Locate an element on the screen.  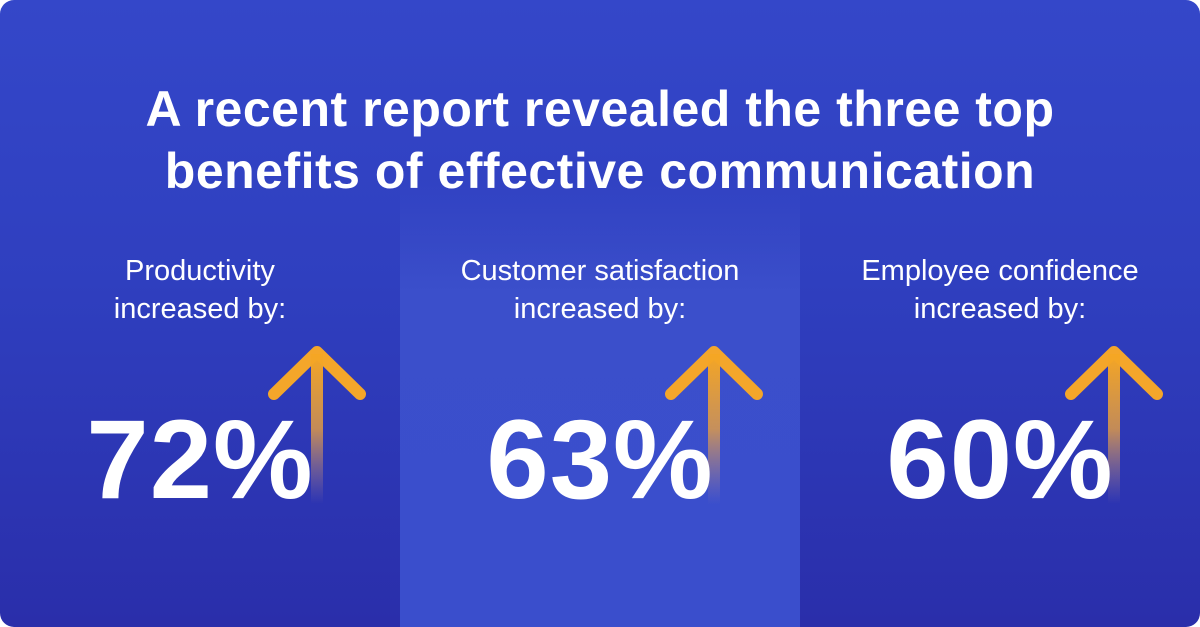
stat-value: 63% is located at coordinates (600, 459).